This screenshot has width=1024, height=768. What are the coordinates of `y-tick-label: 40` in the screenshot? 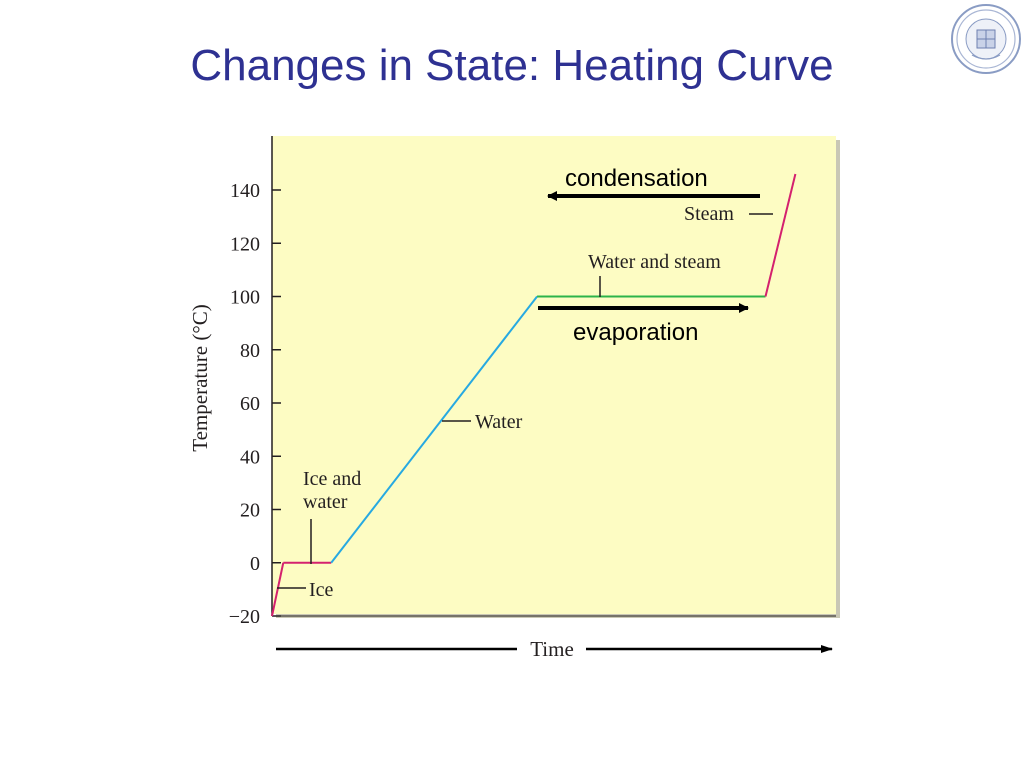 It's located at (250, 457).